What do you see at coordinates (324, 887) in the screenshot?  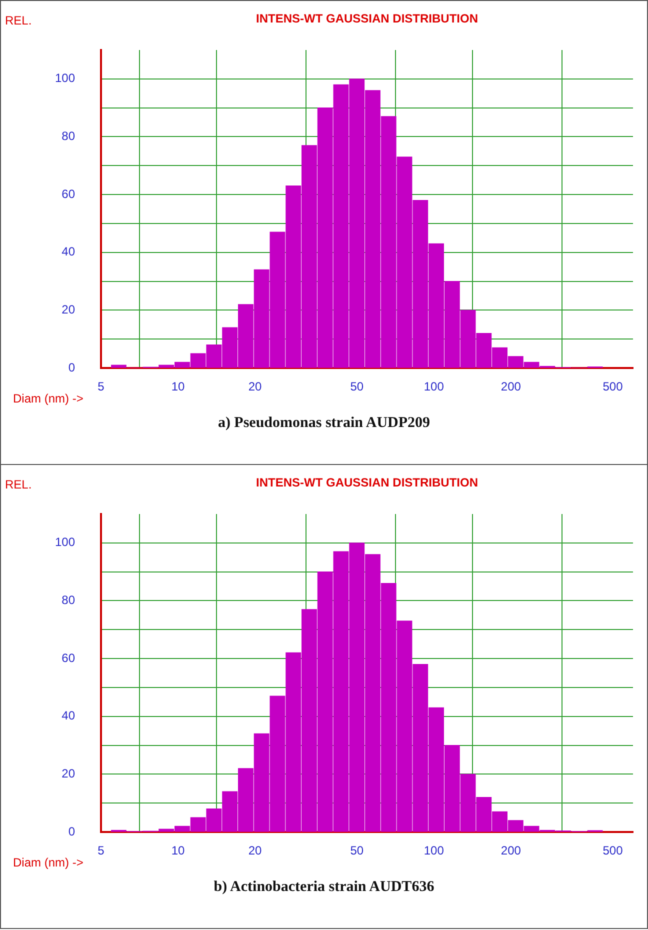 I see `text: b) Actinobacteria strain AUDT636` at bounding box center [324, 887].